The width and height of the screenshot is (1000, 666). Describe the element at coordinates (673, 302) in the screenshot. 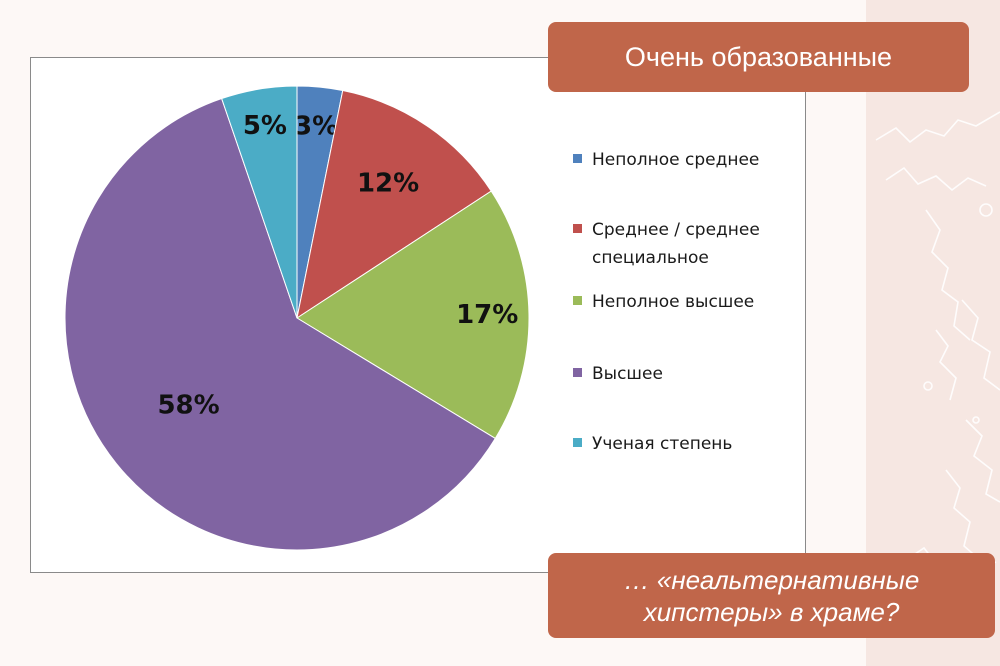

I see `legend-label: Неполное высшее` at that location.